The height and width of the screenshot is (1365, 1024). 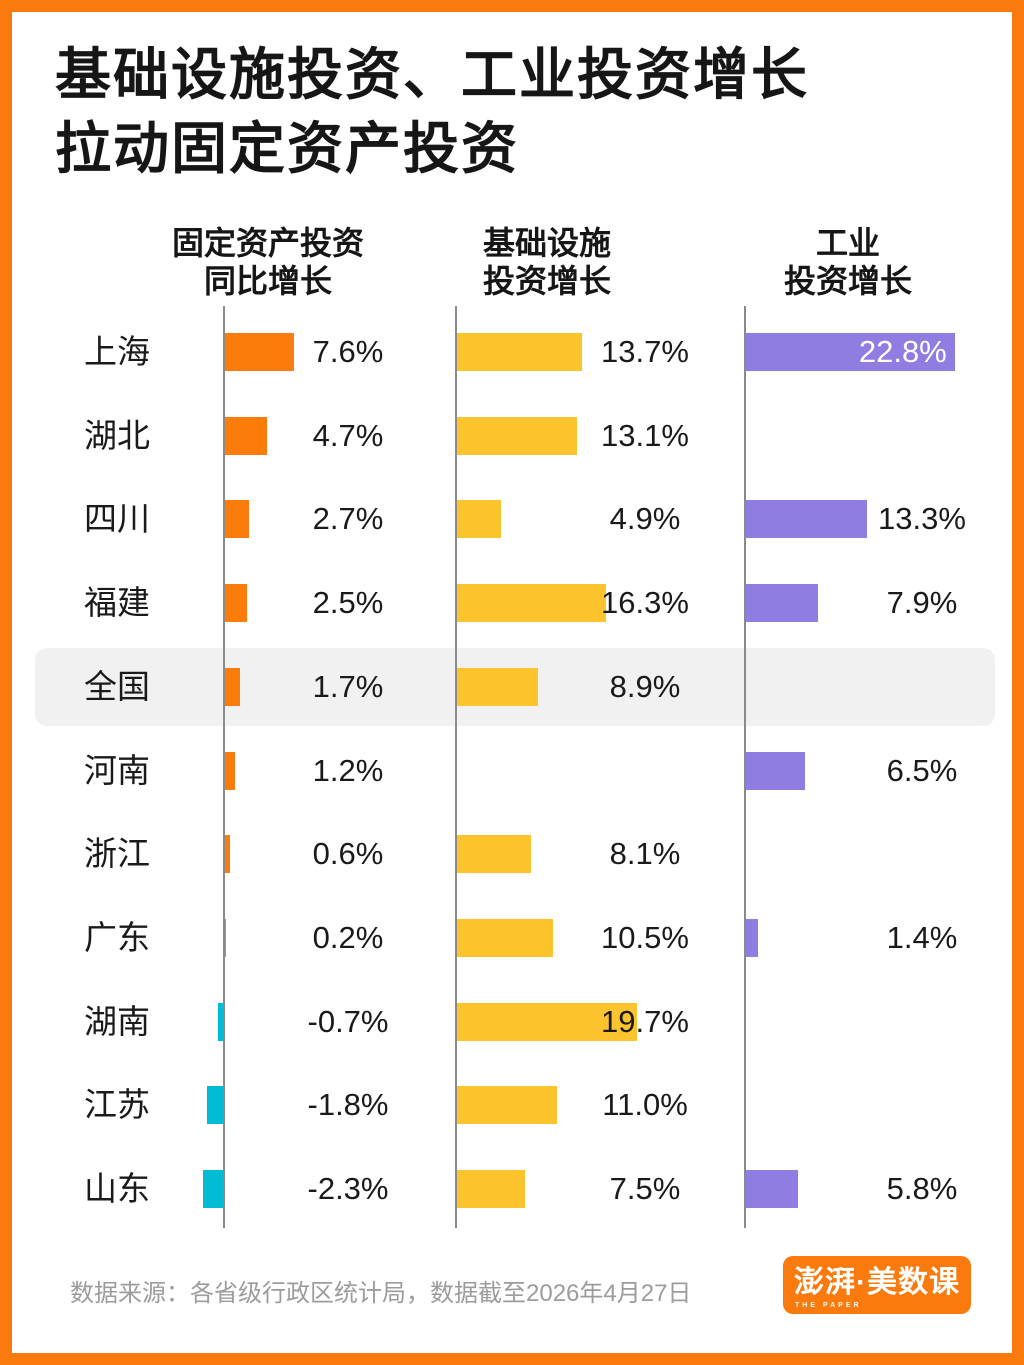 I want to click on bar-col2-row5, so click(x=497, y=686).